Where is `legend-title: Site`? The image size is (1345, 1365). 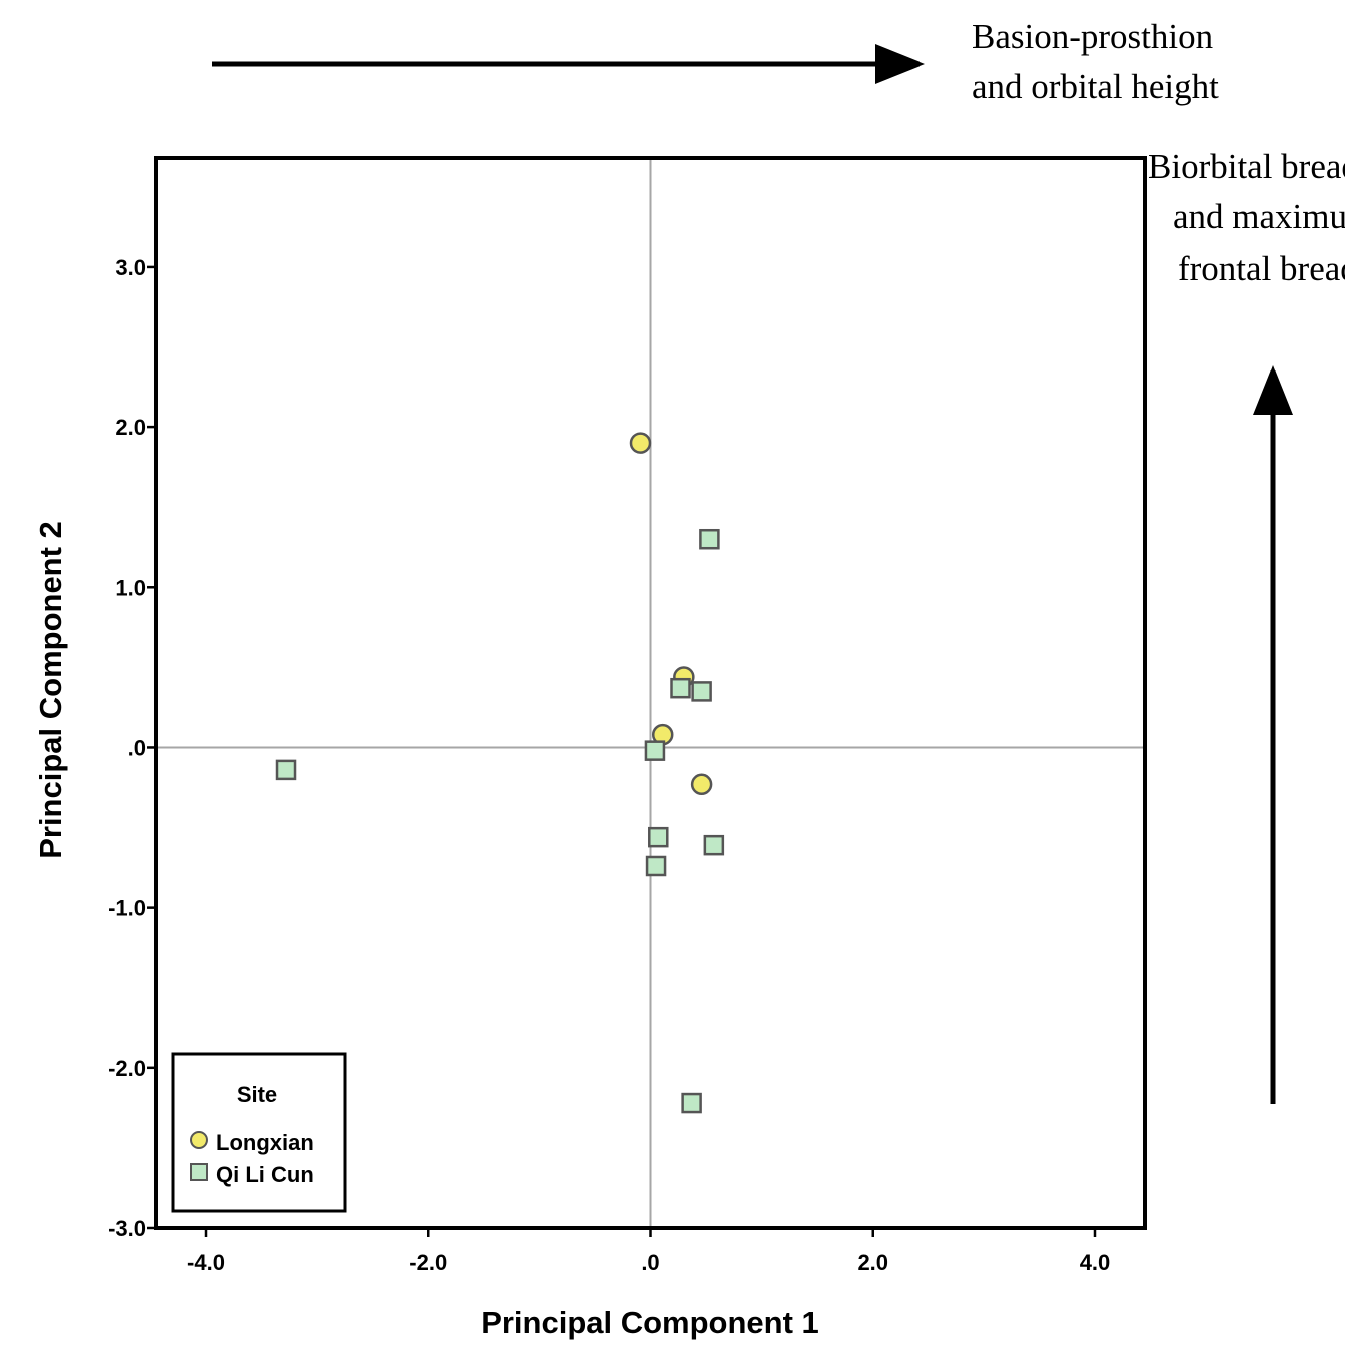
legend-title: Site is located at coordinates (257, 1094).